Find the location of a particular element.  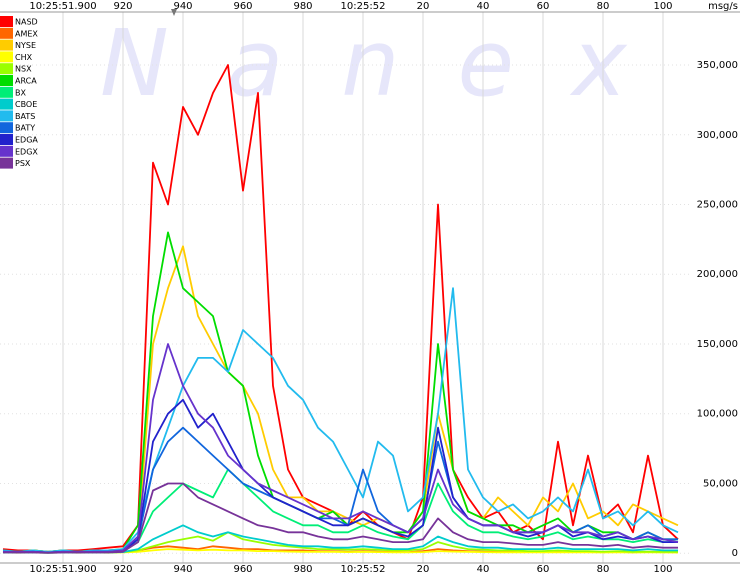

x-tick-label-top: 960 is located at coordinates (242, 6).